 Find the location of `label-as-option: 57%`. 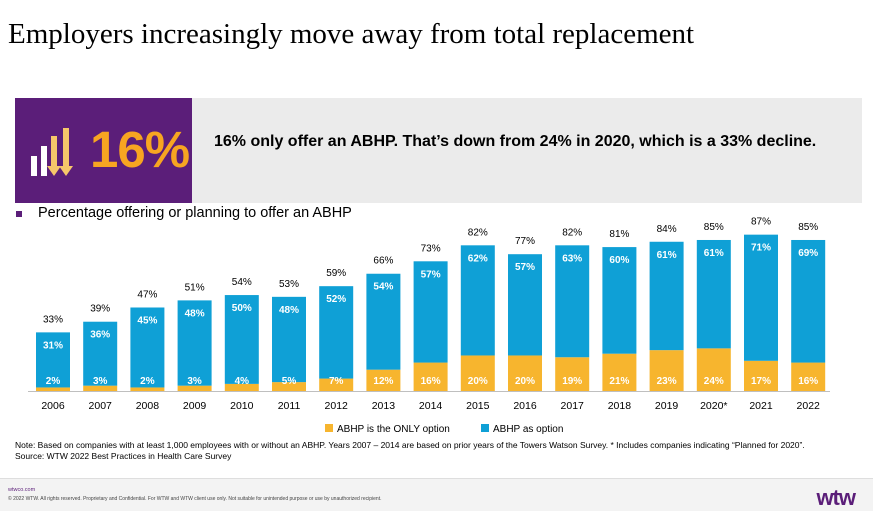

label-as-option: 57% is located at coordinates (525, 267).